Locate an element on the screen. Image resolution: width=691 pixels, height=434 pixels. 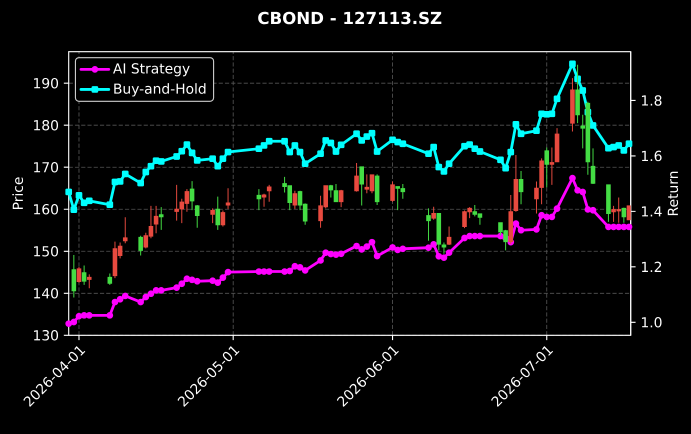
y2-axis-title: Return is located at coordinates (673, 194).